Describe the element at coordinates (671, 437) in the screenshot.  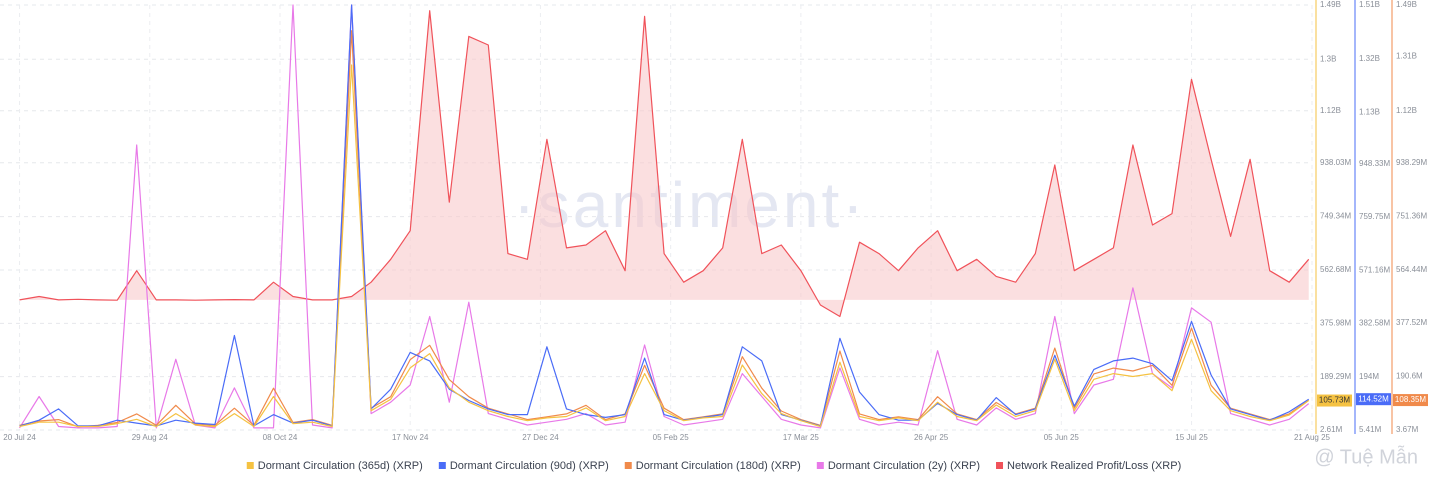
I see `x-tick-label: 05 Feb 25` at that location.